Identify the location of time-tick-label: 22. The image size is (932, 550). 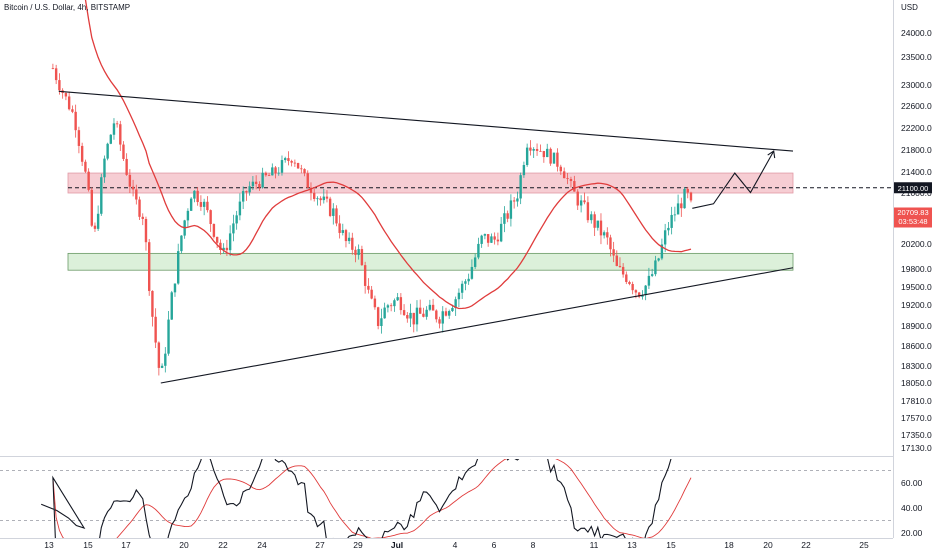
(223, 545).